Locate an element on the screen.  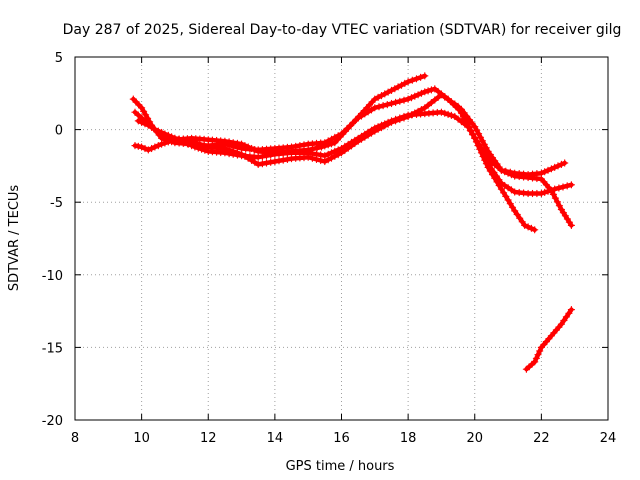
y-tick-label: -10 is located at coordinates (52, 276).